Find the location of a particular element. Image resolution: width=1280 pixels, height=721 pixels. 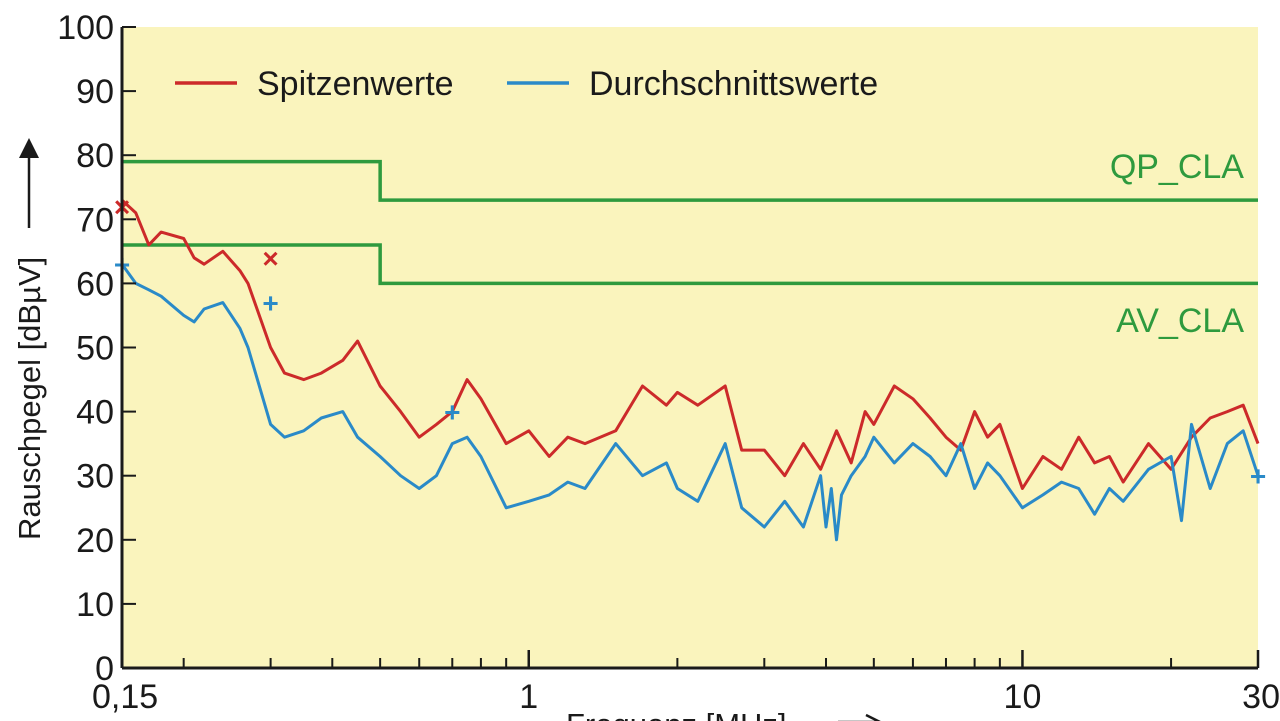

y-tick-label: 100 is located at coordinates (85, 28).